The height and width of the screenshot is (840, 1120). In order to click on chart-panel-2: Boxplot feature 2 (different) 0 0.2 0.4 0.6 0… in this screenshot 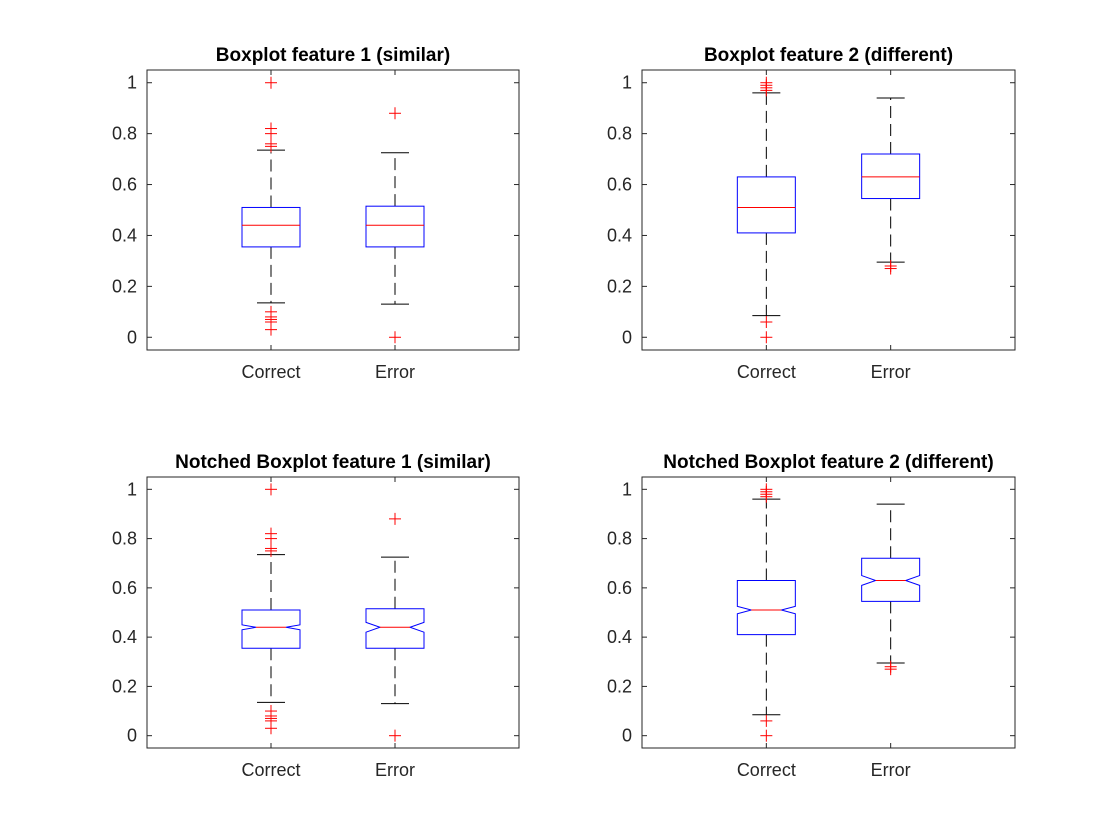, I will do `click(811, 213)`.